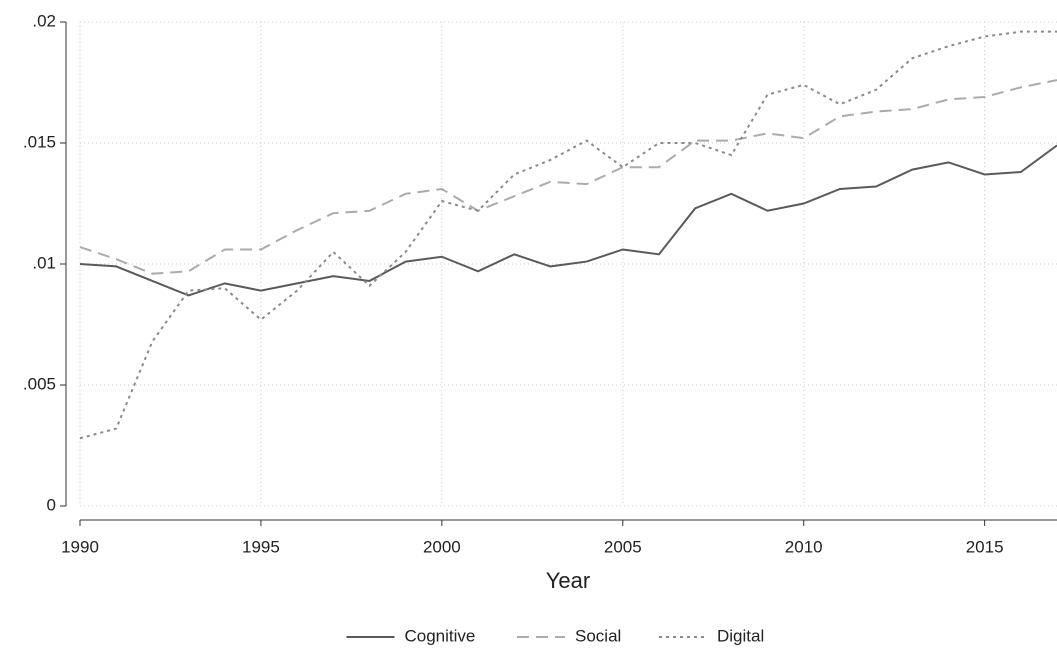 The width and height of the screenshot is (1057, 653). Describe the element at coordinates (442, 546) in the screenshot. I see `x-tick-label: 2000` at that location.